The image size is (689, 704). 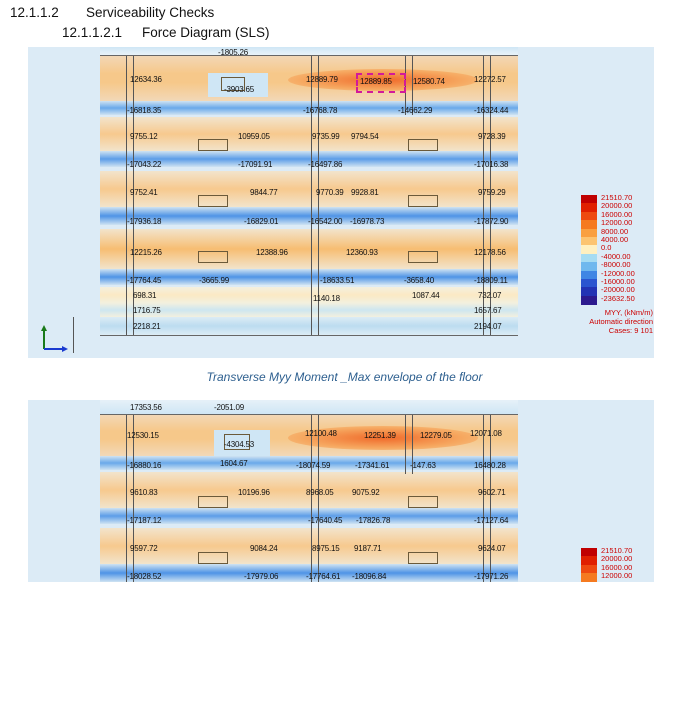 What do you see at coordinates (34, 12) in the screenshot?
I see `section-number: 12.1.1.2` at bounding box center [34, 12].